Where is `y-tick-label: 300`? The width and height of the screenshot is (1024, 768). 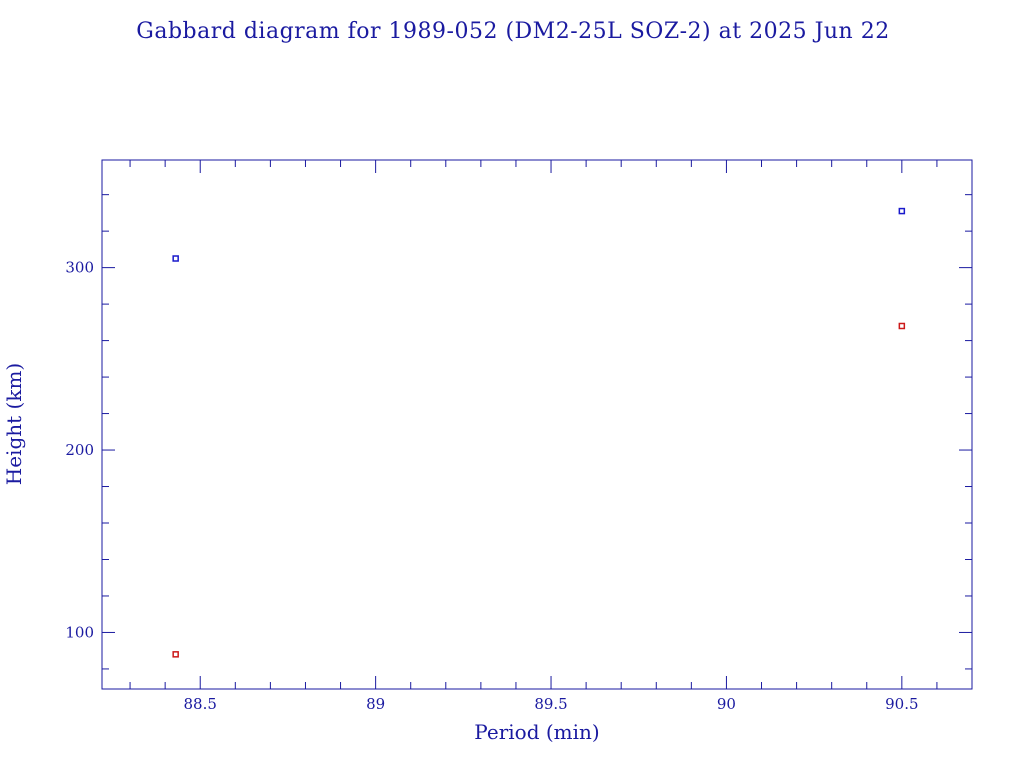
y-tick-label: 300 is located at coordinates (79, 268).